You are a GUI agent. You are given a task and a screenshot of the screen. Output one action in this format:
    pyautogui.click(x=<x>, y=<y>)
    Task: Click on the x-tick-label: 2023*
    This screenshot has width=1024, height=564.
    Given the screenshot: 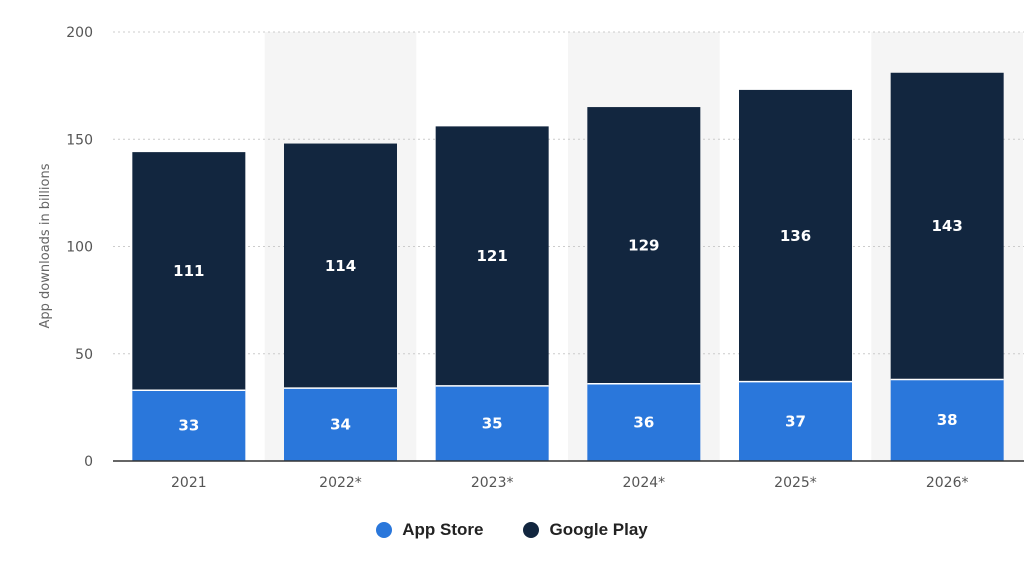 What is the action you would take?
    pyautogui.click(x=492, y=483)
    